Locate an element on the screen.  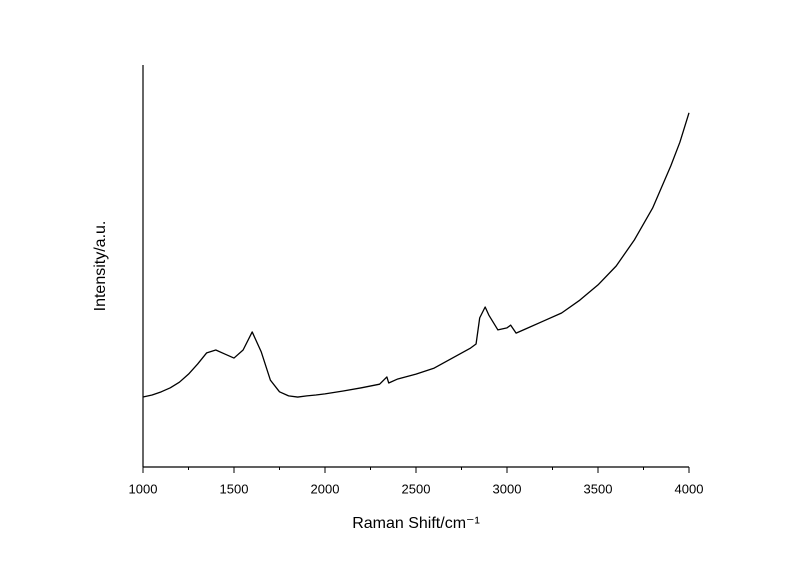
x-tick-label: 1000 is located at coordinates (143, 488).